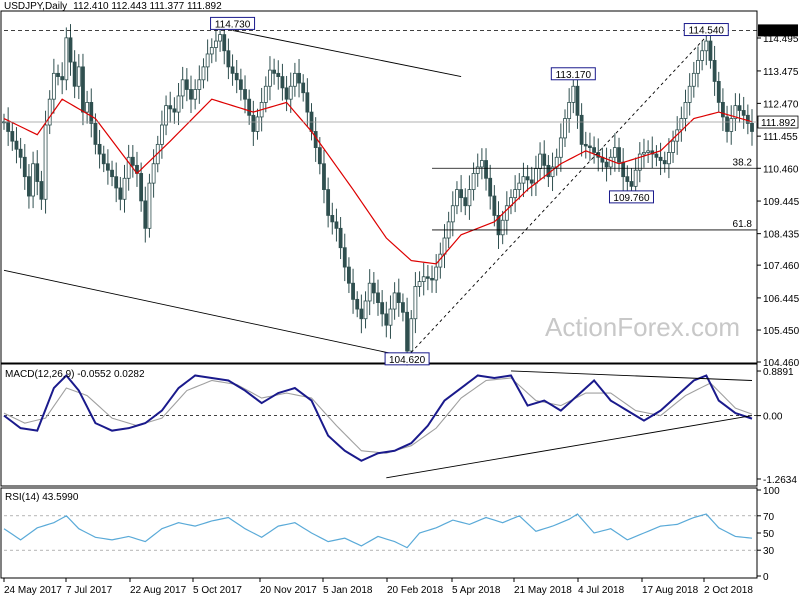  I want to click on current-price-label: 111.892, so click(778, 123).